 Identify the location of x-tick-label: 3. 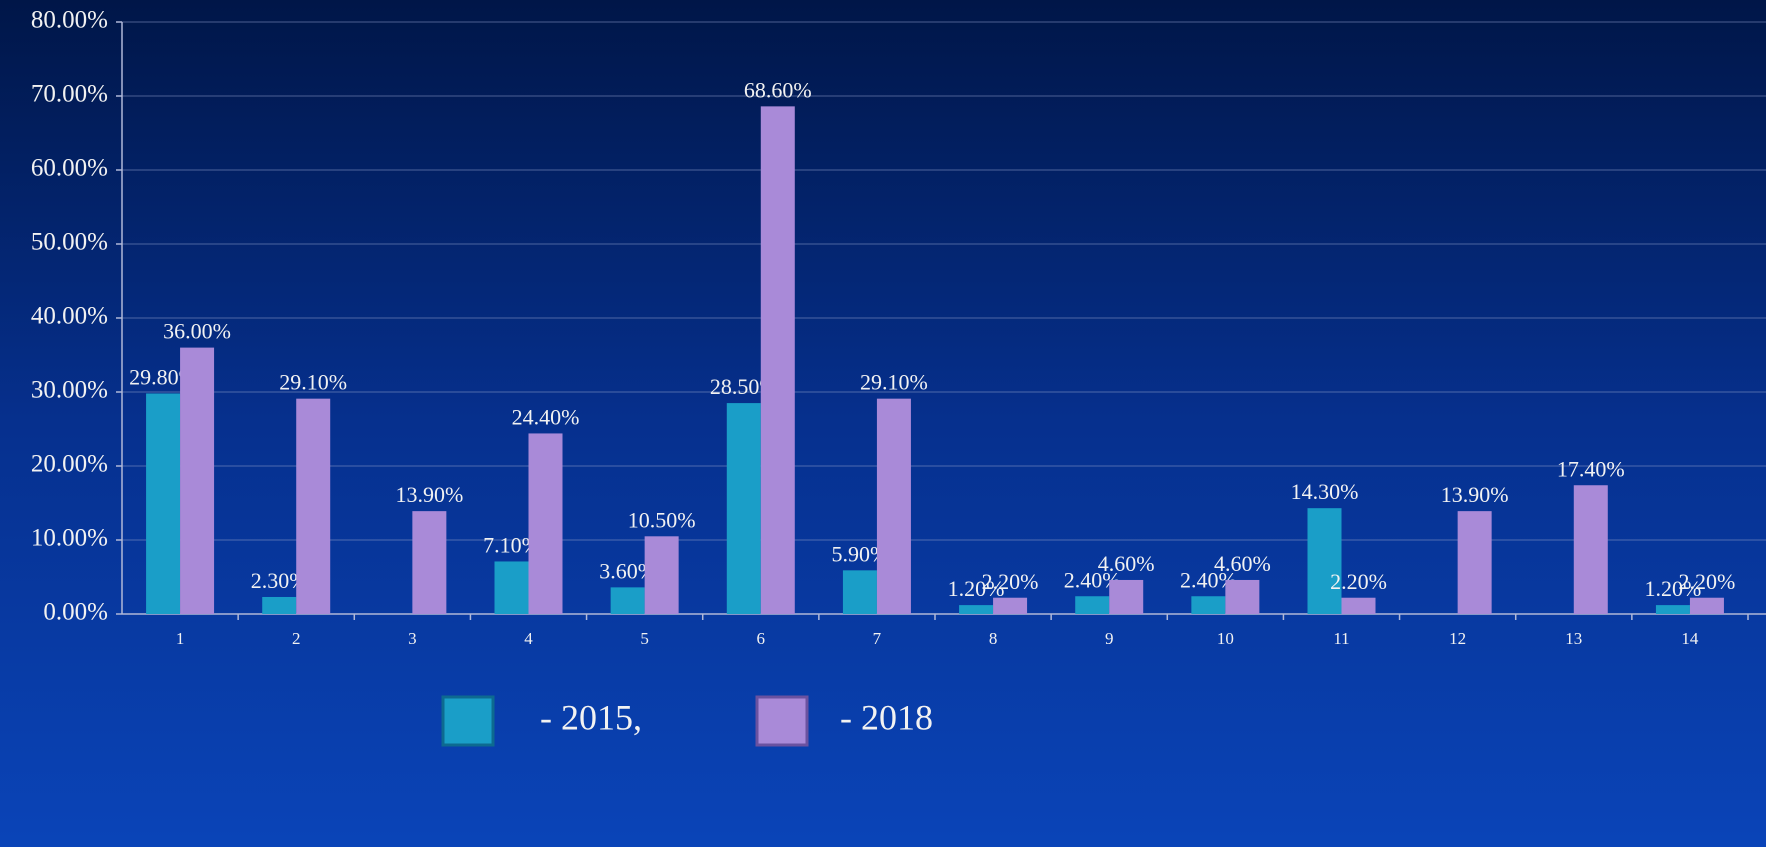
(412, 638).